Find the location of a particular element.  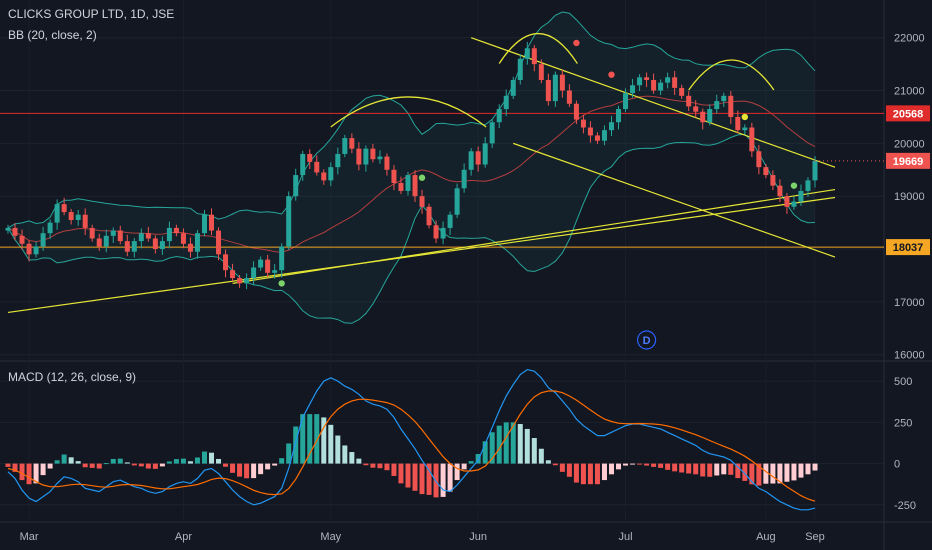

support-price-badge is located at coordinates (908, 247).